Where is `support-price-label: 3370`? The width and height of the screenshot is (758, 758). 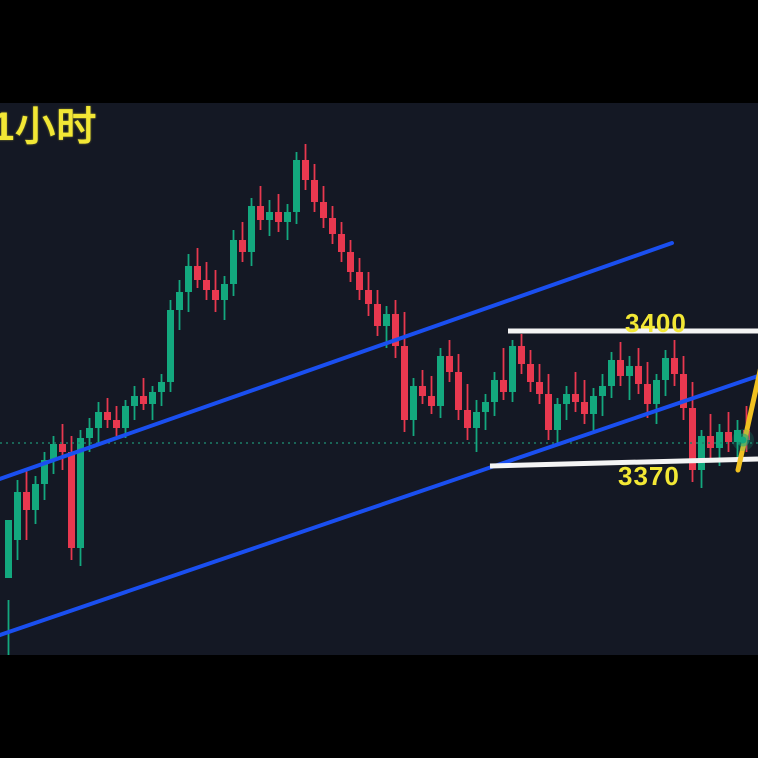 support-price-label: 3370 is located at coordinates (649, 476).